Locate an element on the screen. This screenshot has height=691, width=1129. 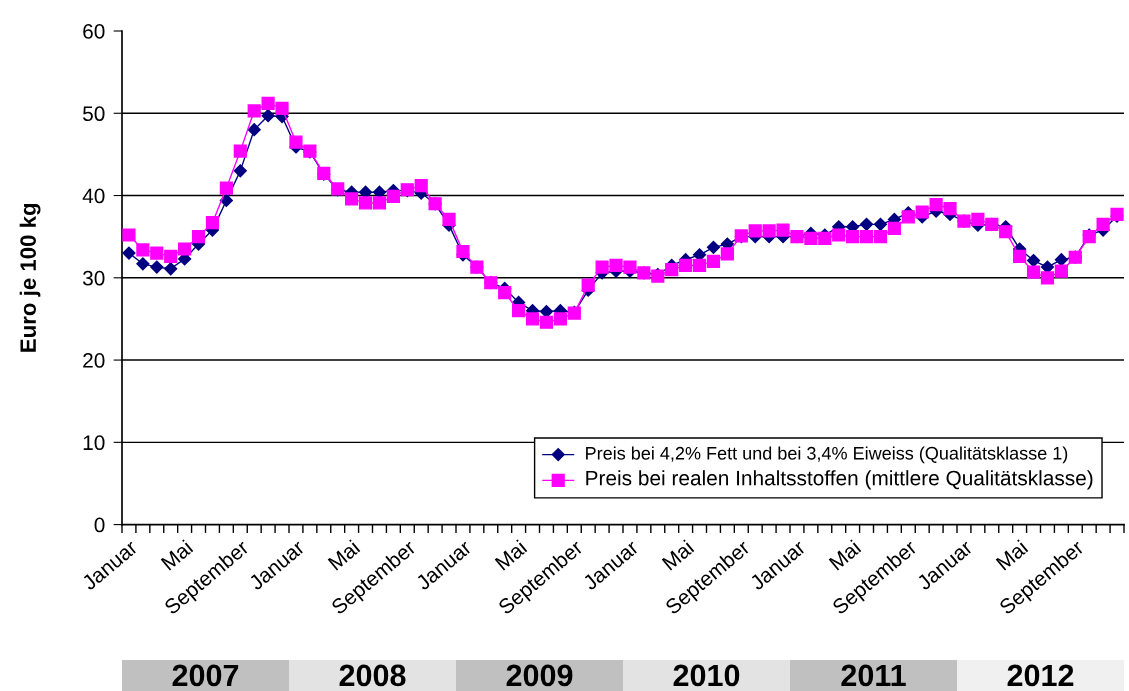
legend-label: Preis bei realen Inhaltsstoffen (mittlere Qualitätsklasse) is located at coordinates (839, 480).